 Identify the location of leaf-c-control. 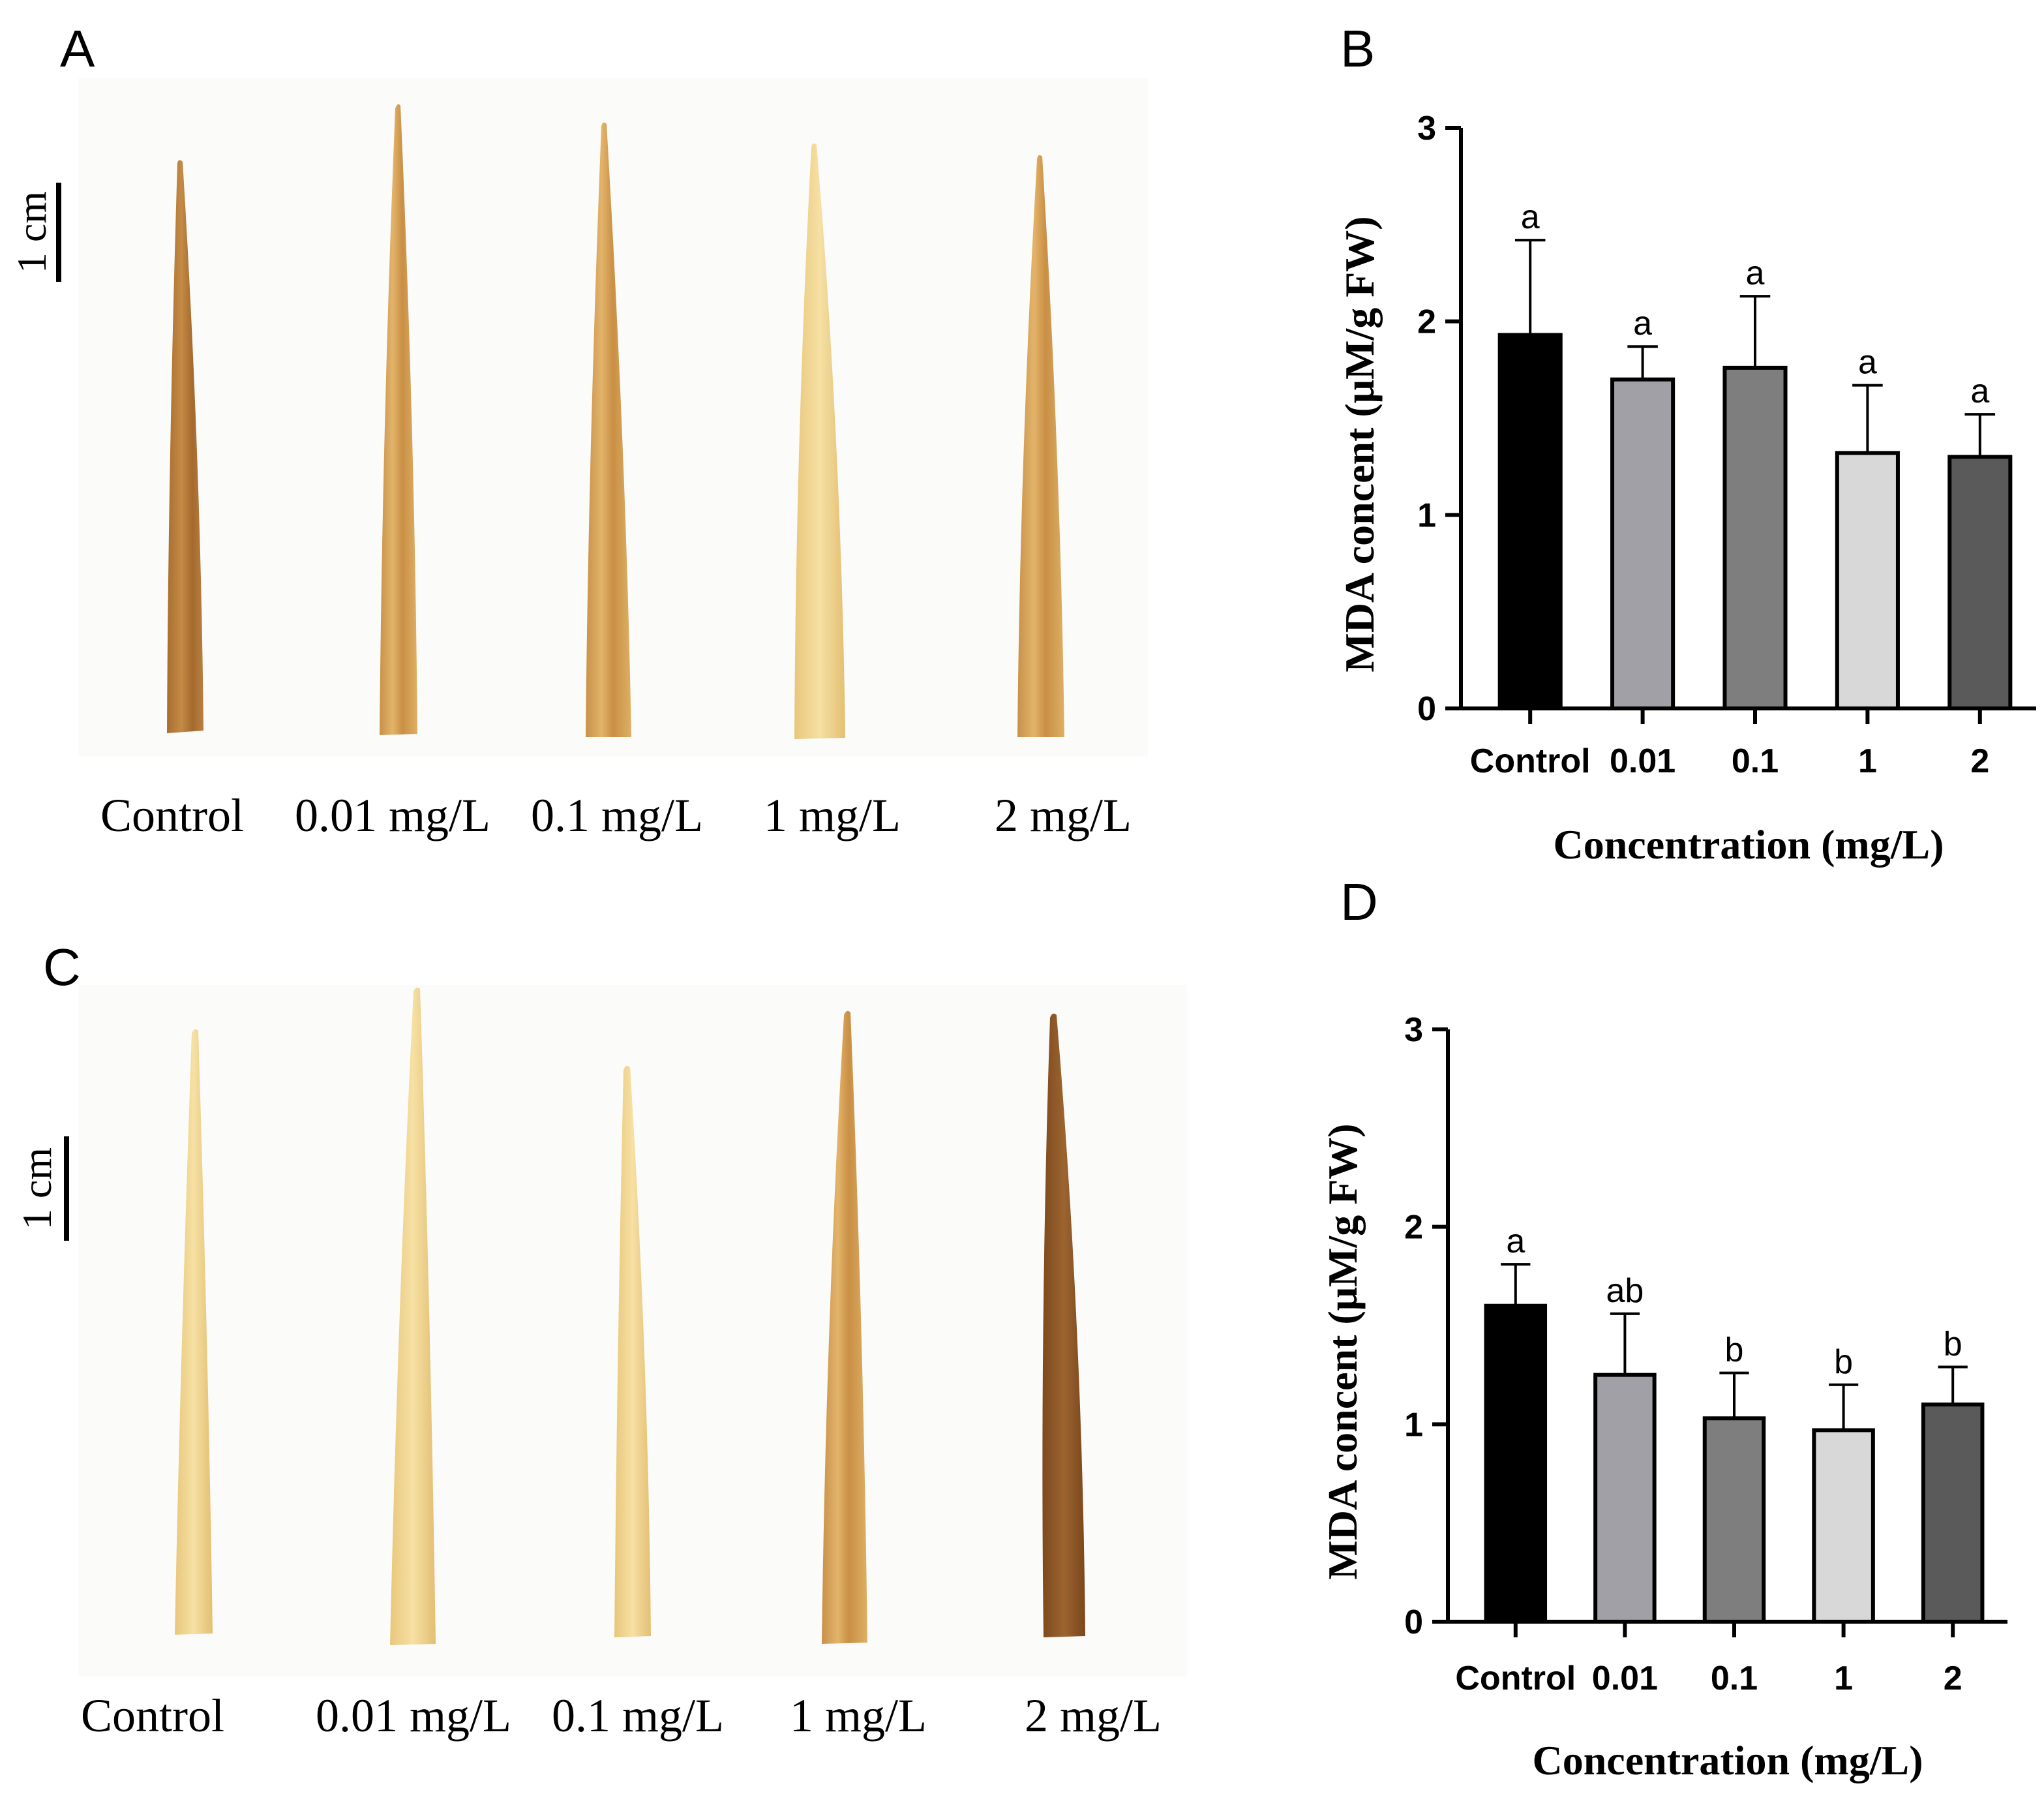
(194, 1332).